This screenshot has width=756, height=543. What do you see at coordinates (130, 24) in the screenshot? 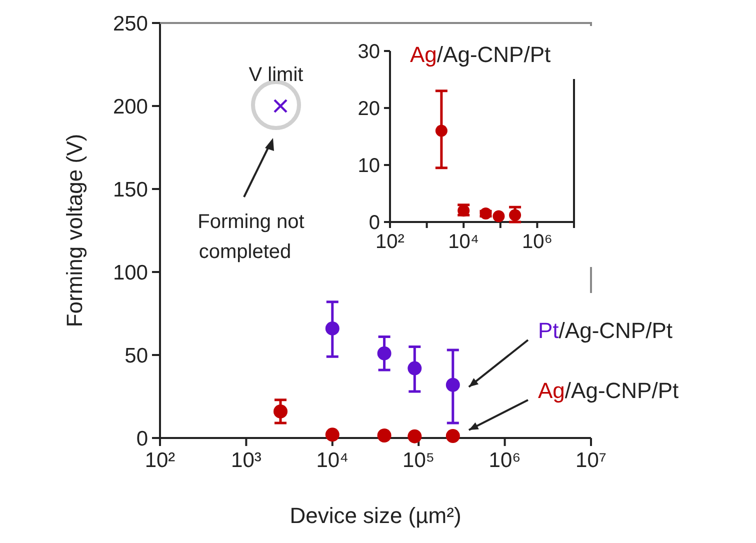
I see `y-tick-label: 250` at bounding box center [130, 24].